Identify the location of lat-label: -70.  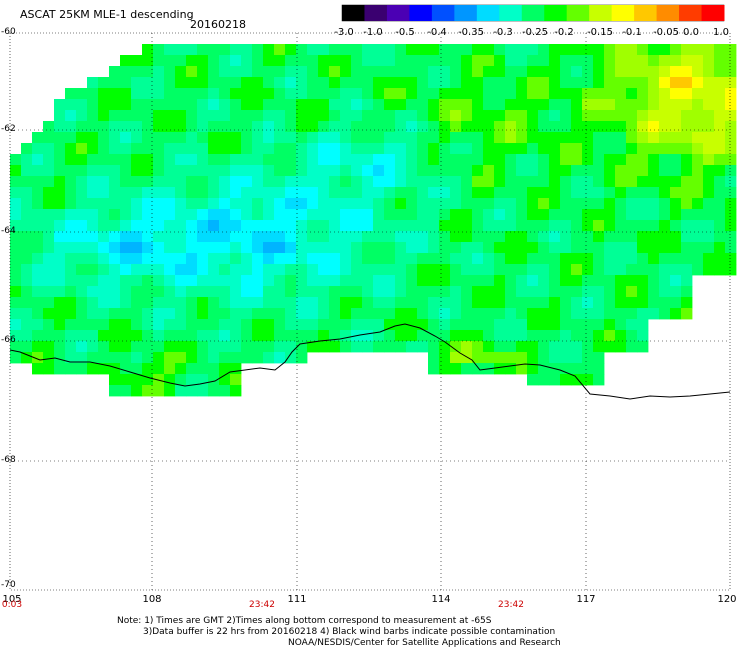
(8, 585).